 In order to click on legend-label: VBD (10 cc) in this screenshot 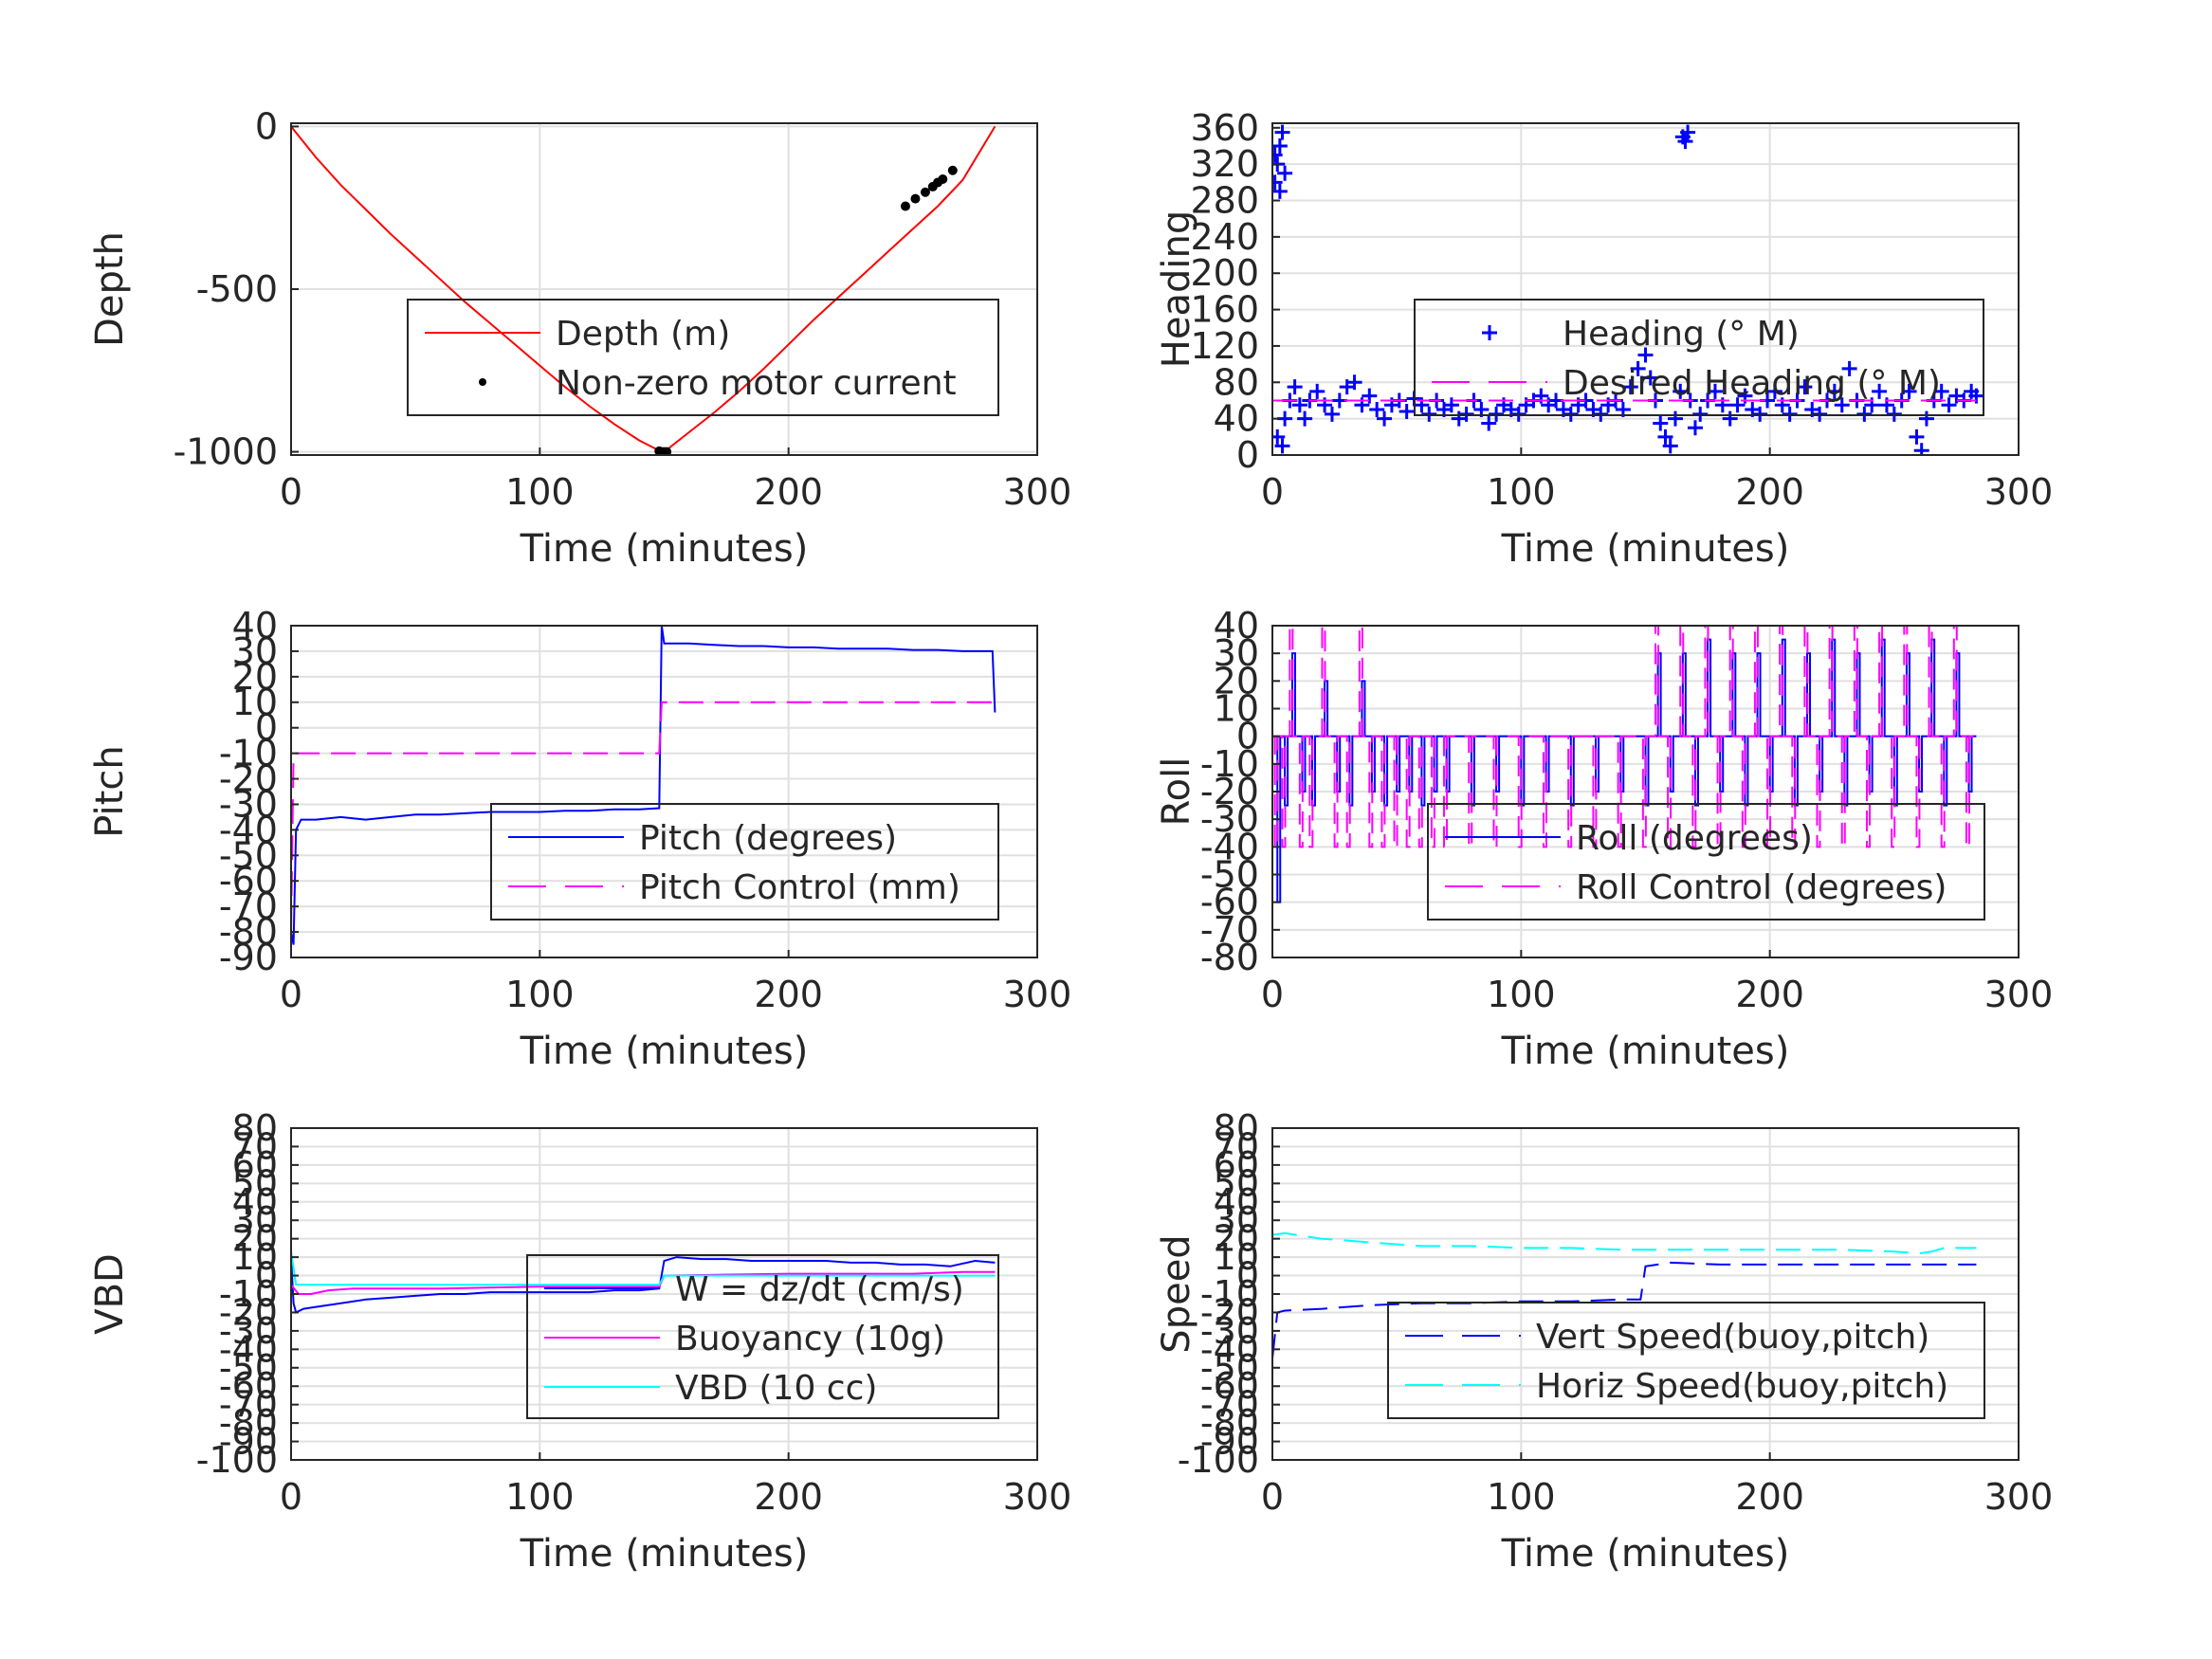, I will do `click(776, 1388)`.